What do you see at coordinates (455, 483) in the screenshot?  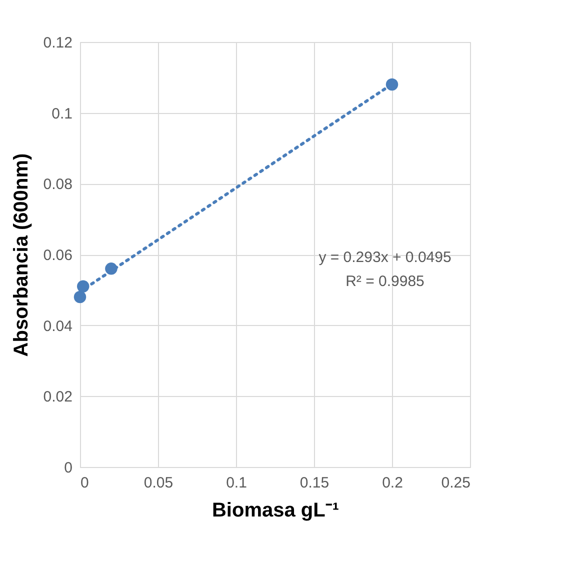 I see `x-tick-label: 0.25` at bounding box center [455, 483].